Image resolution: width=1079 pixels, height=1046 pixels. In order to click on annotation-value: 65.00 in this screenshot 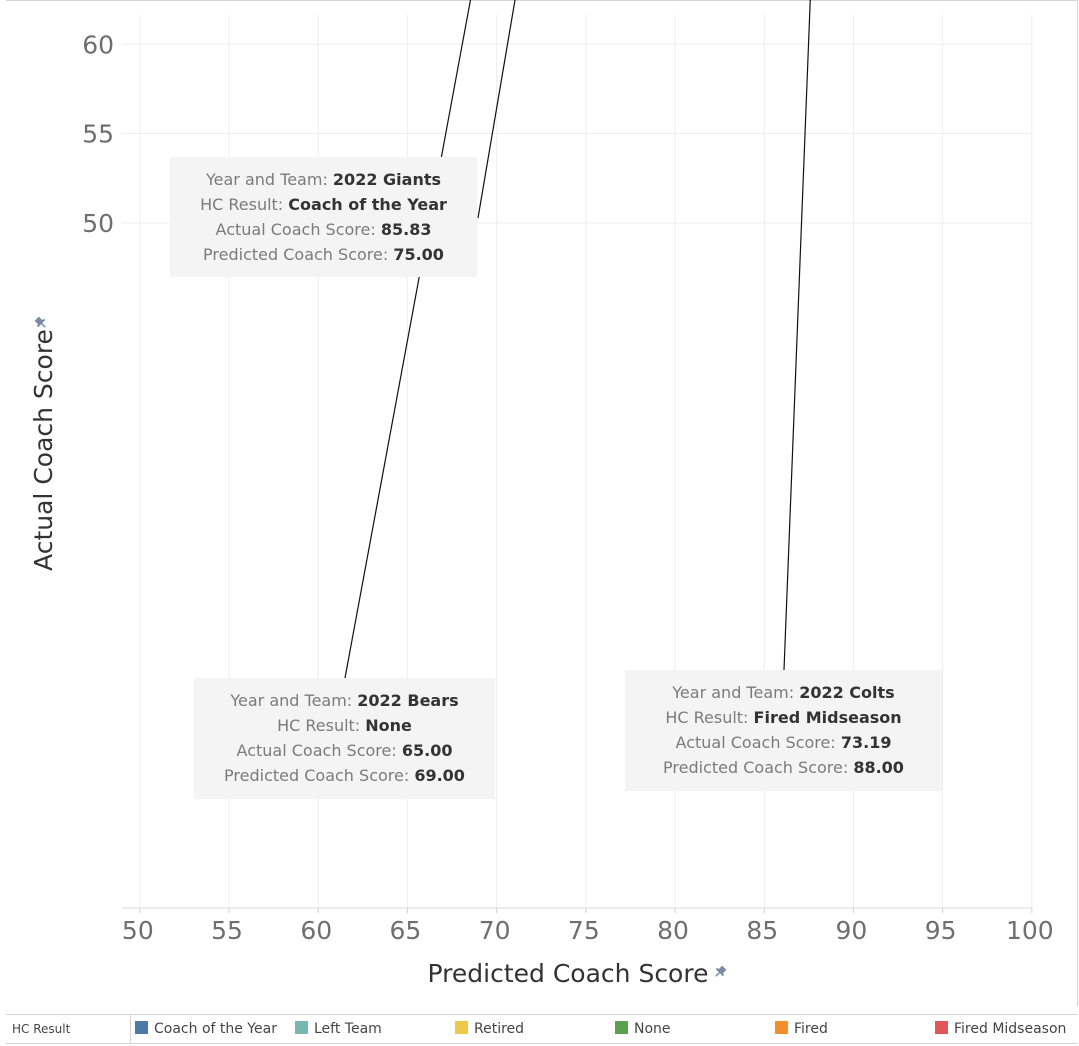, I will do `click(427, 750)`.